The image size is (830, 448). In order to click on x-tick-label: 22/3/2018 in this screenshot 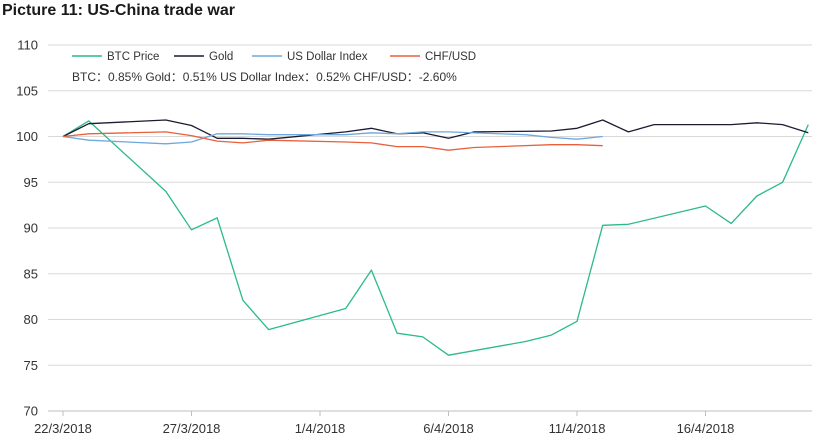, I will do `click(63, 428)`.